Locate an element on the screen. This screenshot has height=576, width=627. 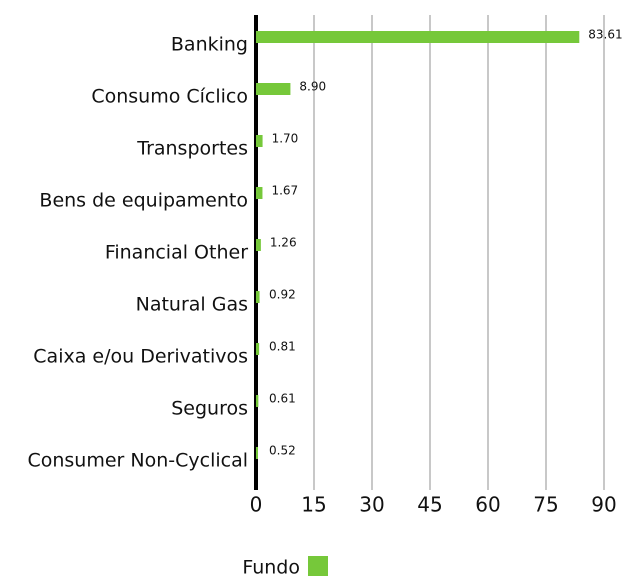
x-tick-label: 45 is located at coordinates (429, 505).